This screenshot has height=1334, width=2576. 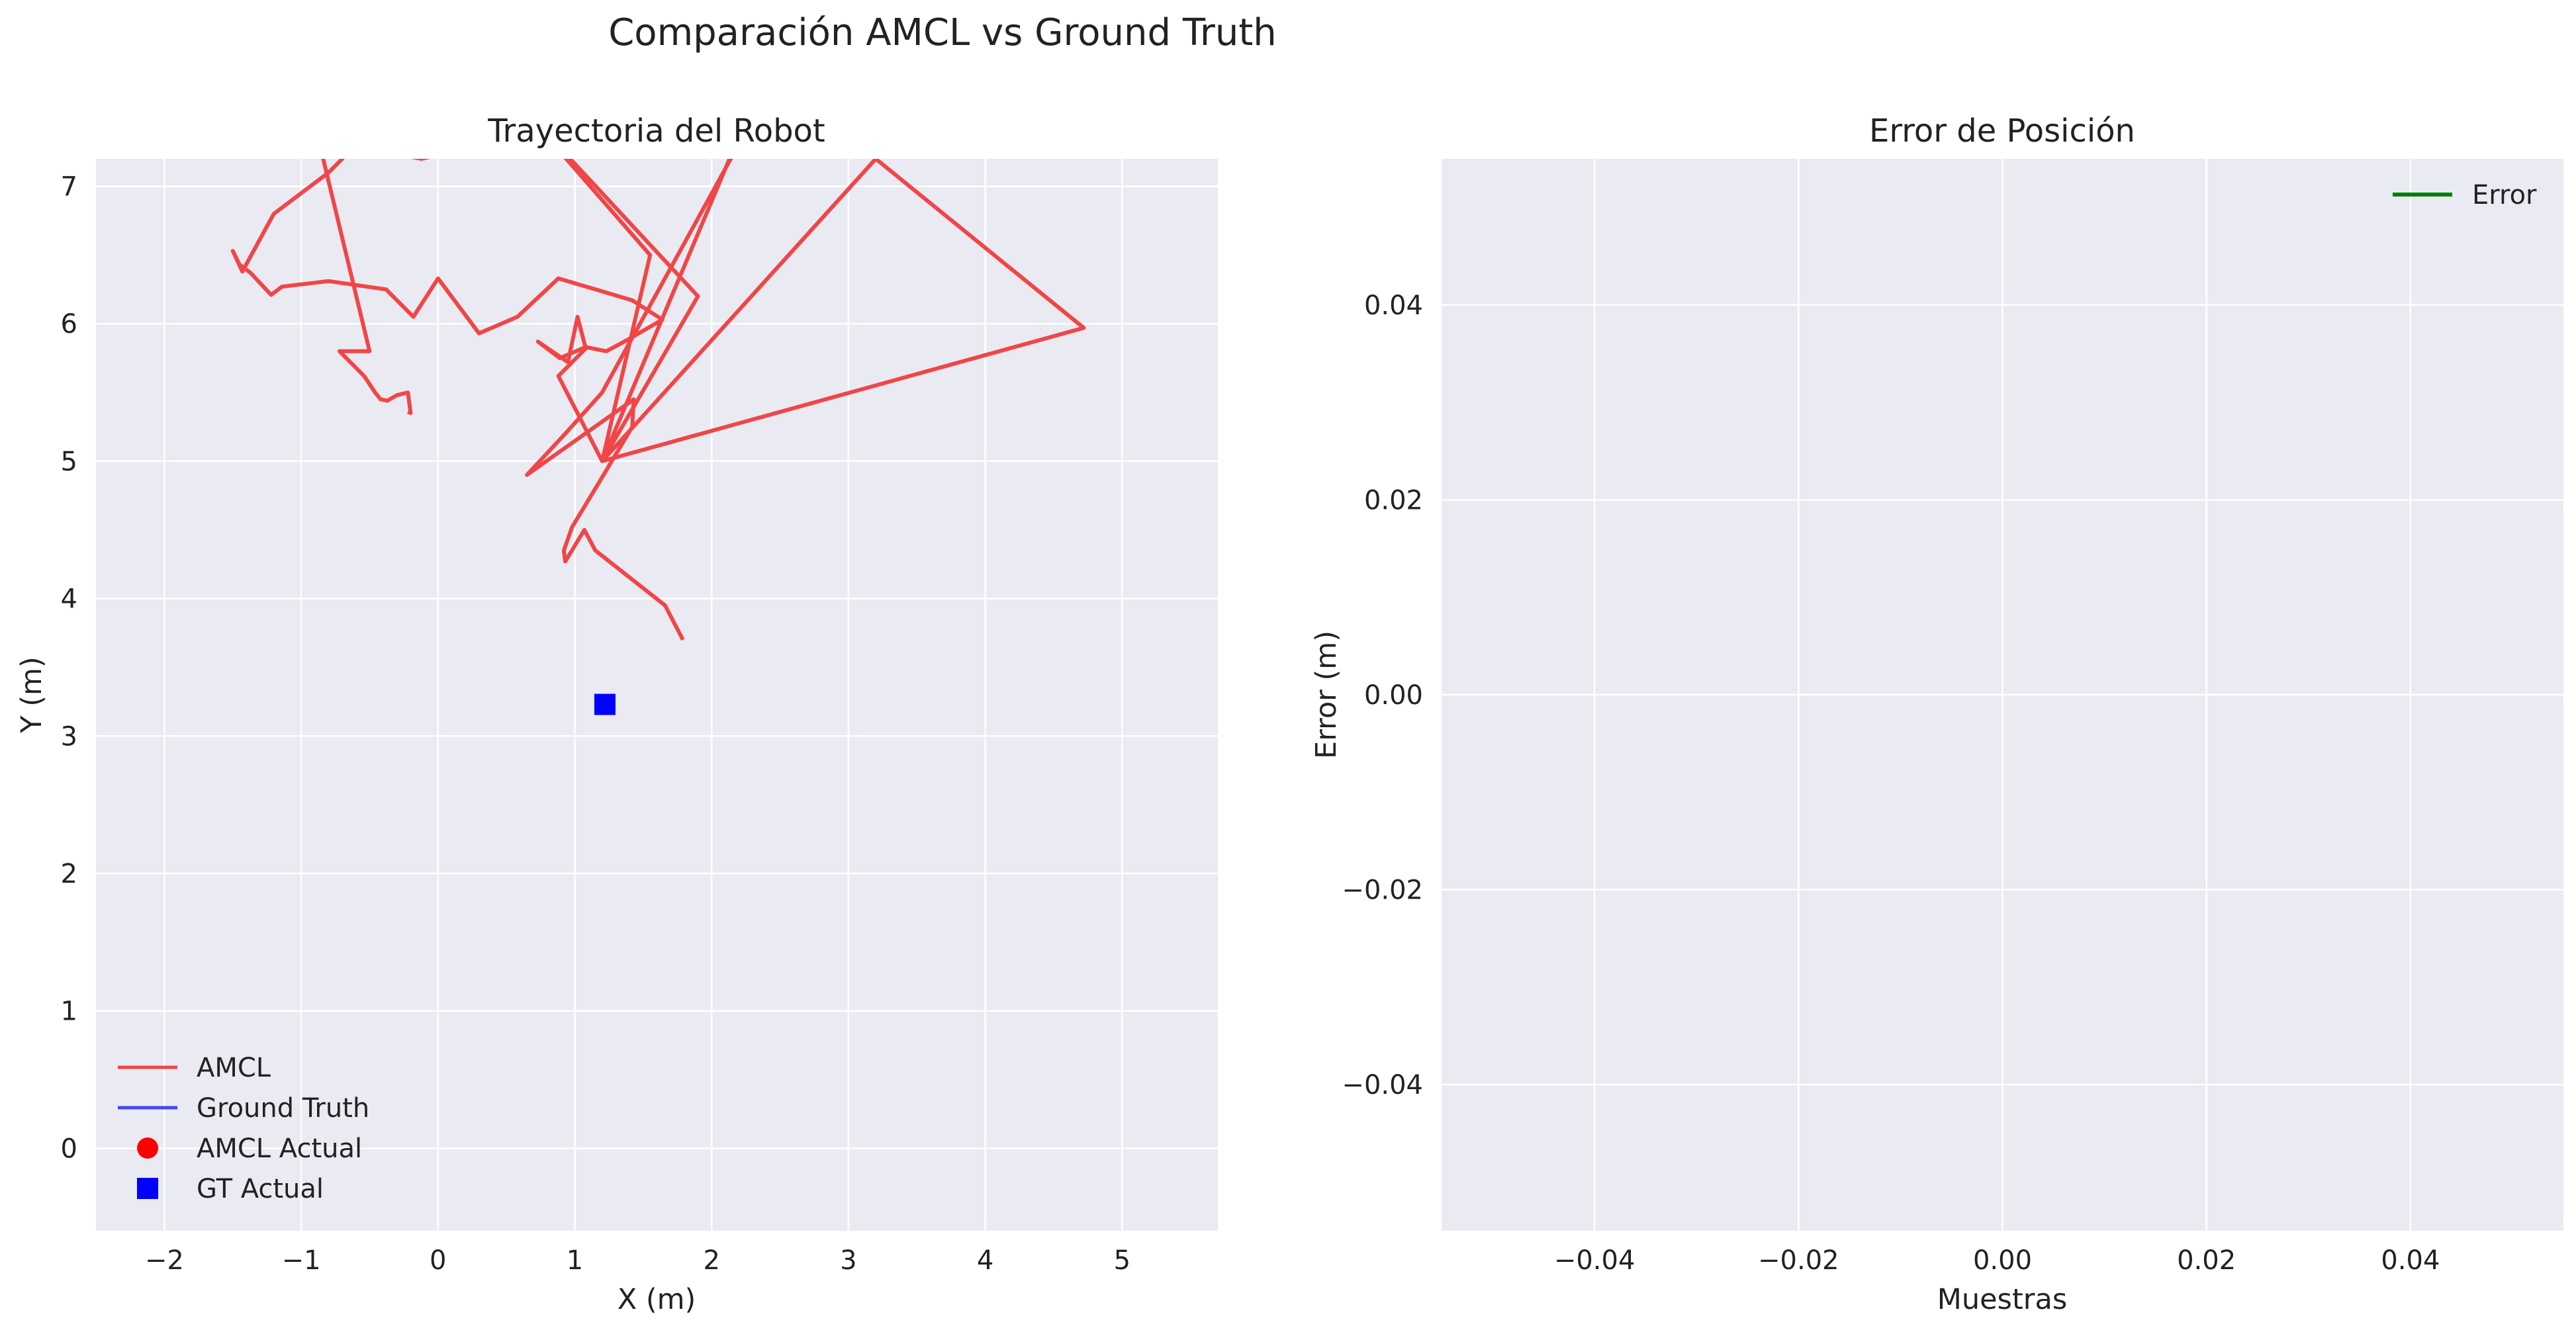 What do you see at coordinates (1122, 1260) in the screenshot?
I see `trajectory-x-tick-label: 5` at bounding box center [1122, 1260].